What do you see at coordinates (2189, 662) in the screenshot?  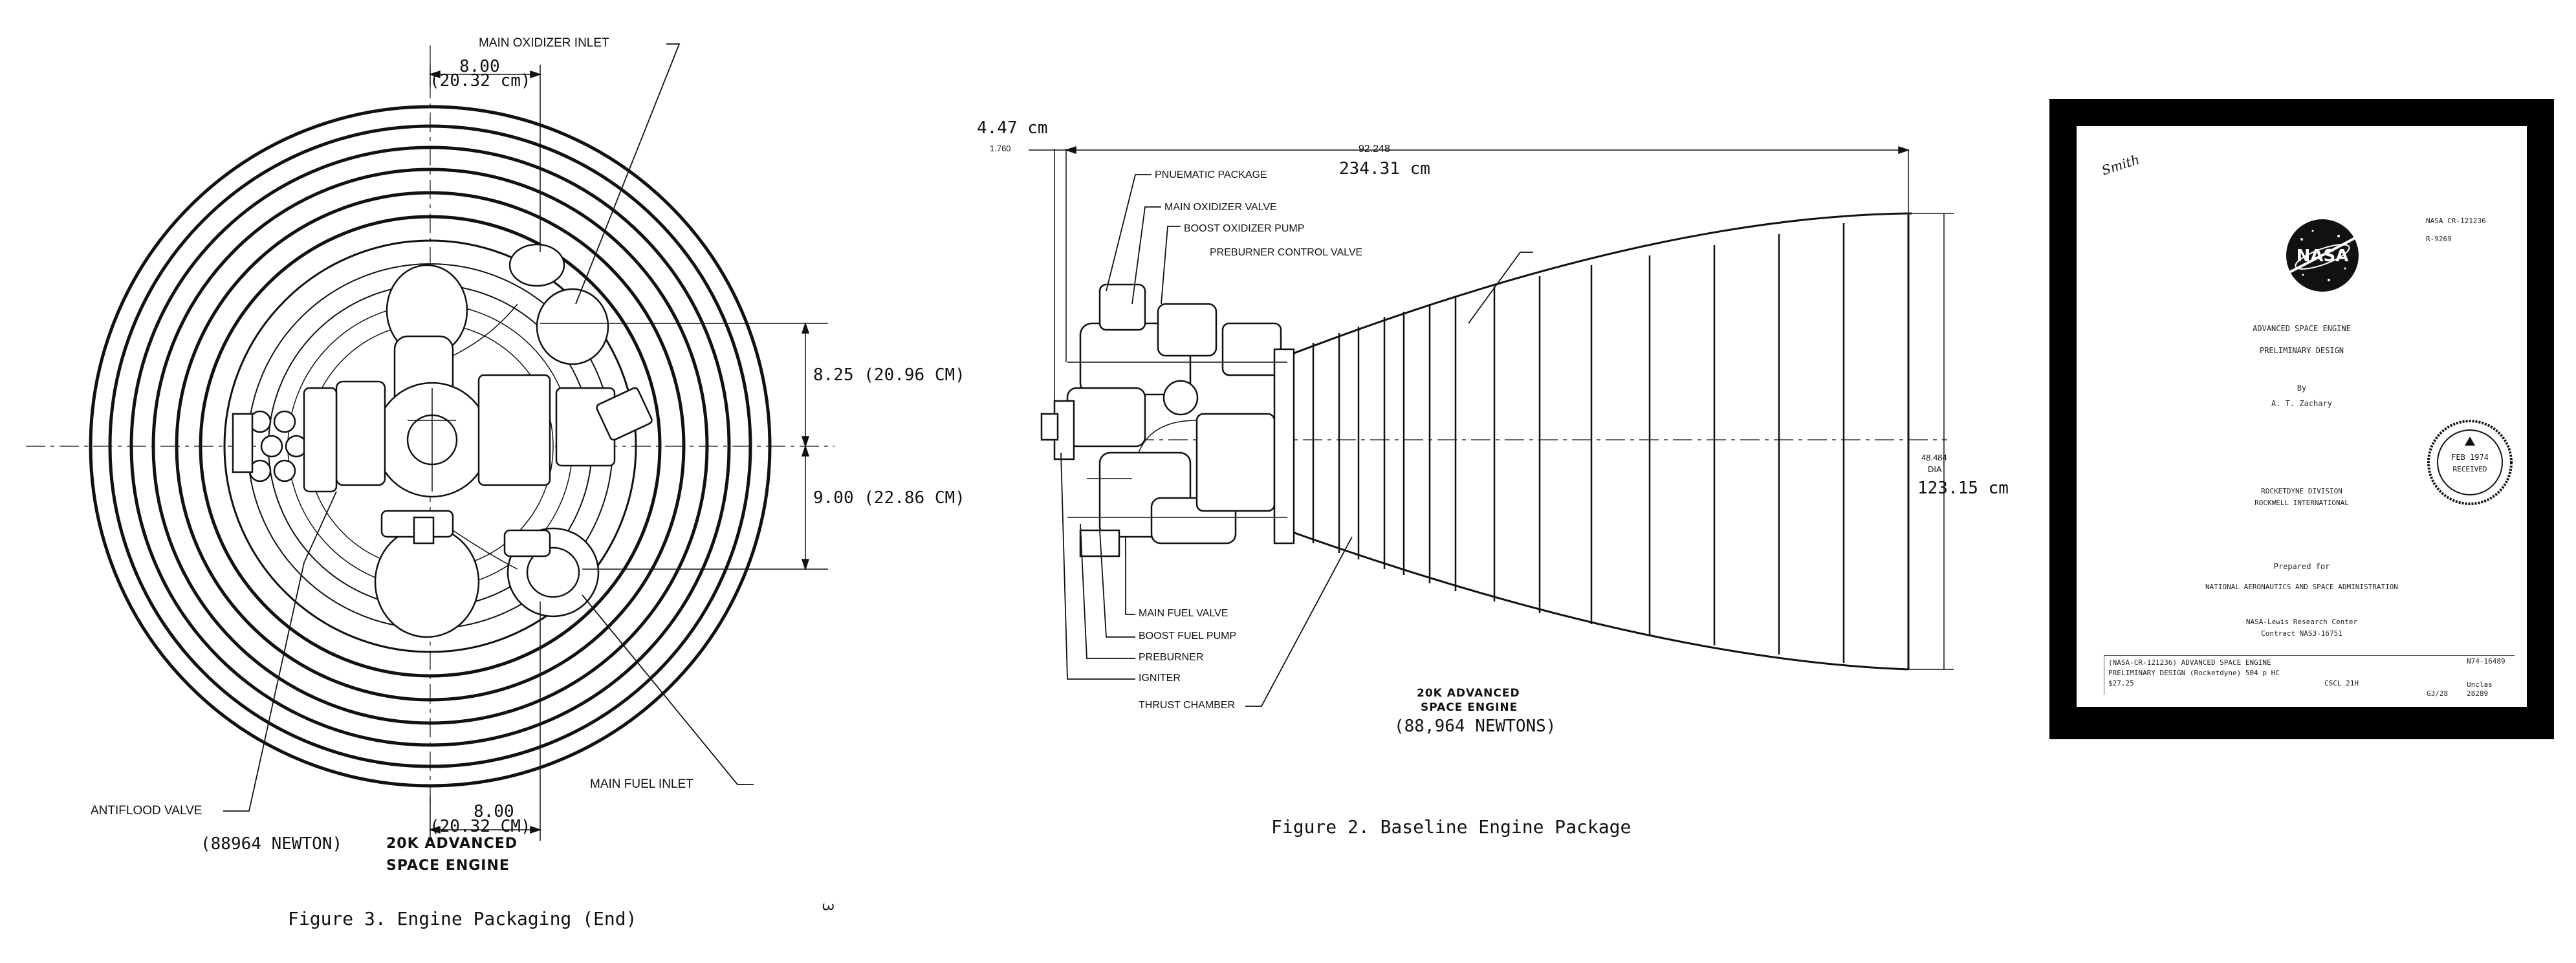 I see `biblio-line1: (NASA-CR-121236) ADVANCED SPACE ENGINE` at bounding box center [2189, 662].